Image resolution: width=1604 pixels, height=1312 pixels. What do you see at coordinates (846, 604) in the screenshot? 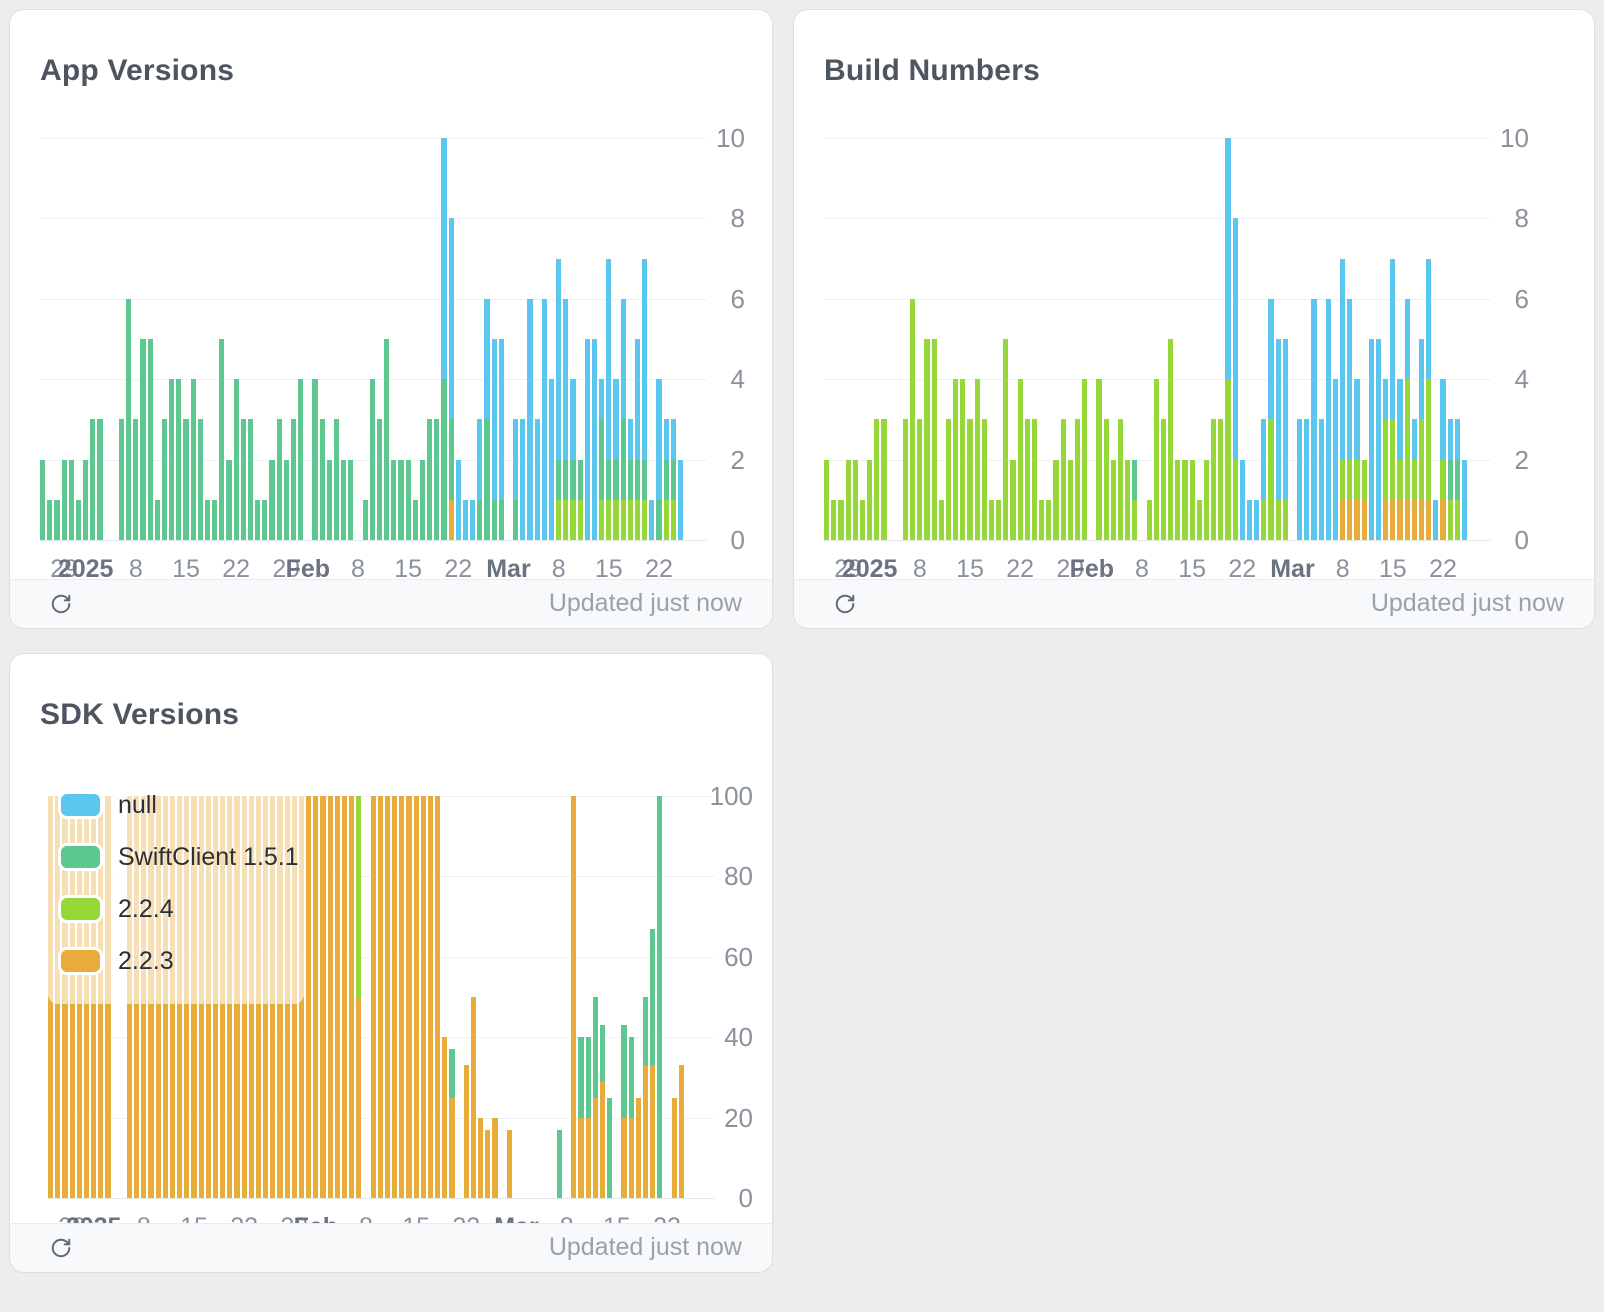
I see `refresh-button` at bounding box center [846, 604].